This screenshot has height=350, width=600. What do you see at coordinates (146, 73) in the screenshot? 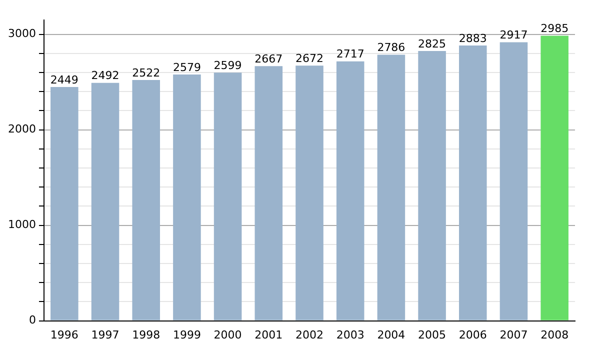
I see `data-label: 2522` at bounding box center [146, 73].